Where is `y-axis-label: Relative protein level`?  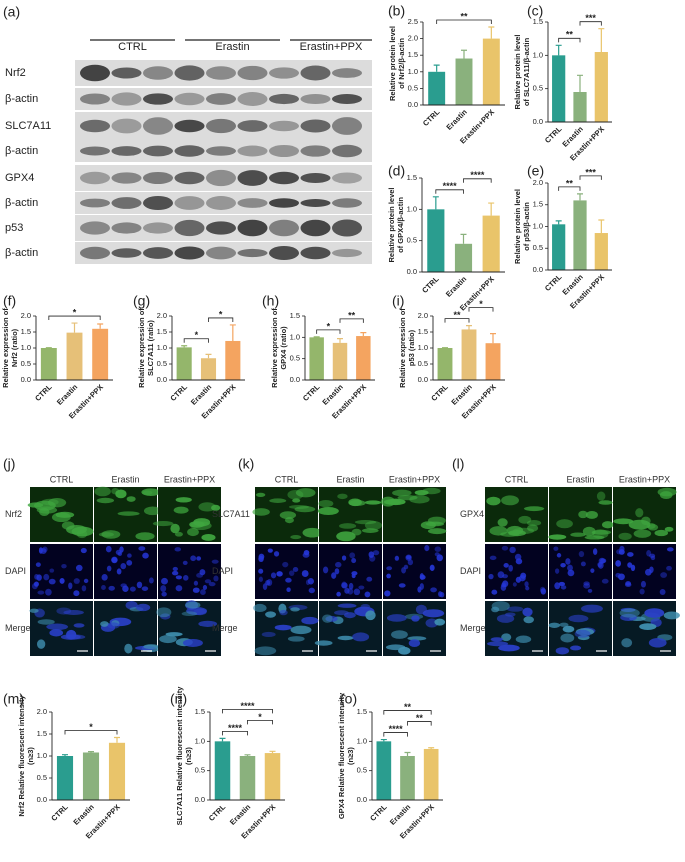 y-axis-label: Relative protein level is located at coordinates (392, 63).